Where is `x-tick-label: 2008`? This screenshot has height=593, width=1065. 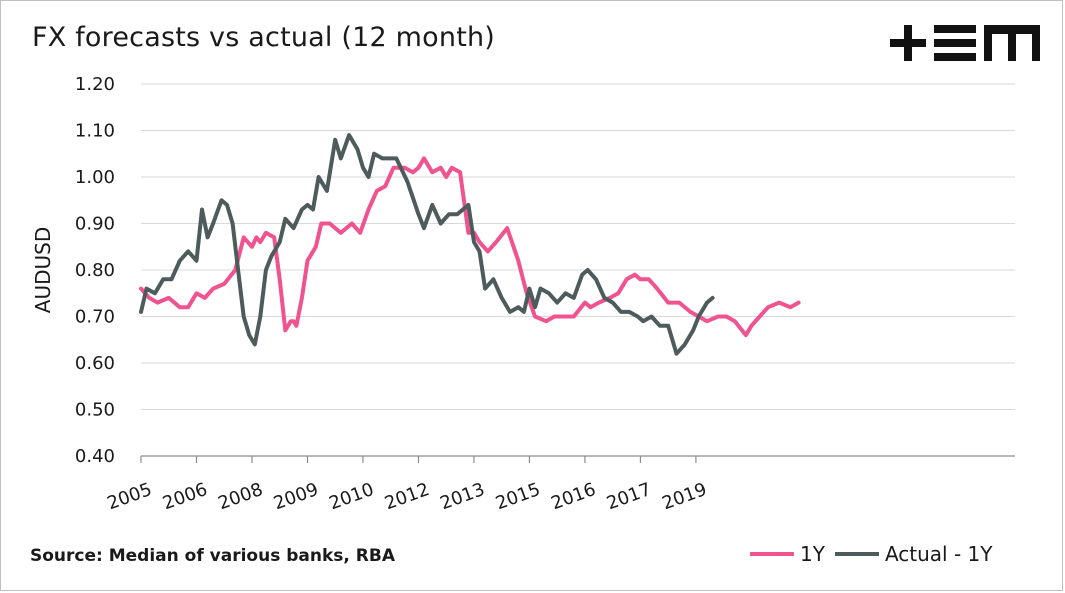
x-tick-label: 2008 is located at coordinates (240, 496).